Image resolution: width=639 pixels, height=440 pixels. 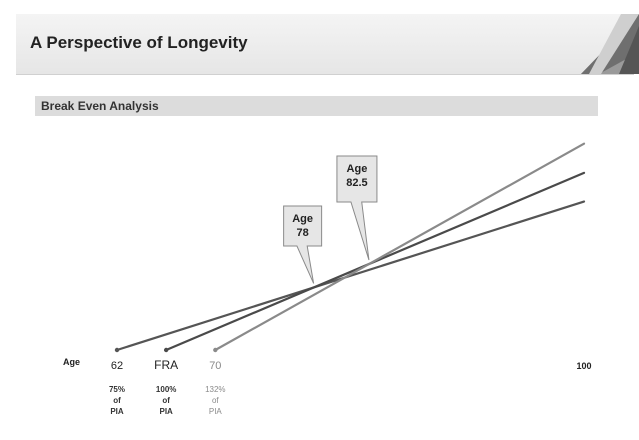 What do you see at coordinates (166, 365) in the screenshot?
I see `x-tick-label: FRA` at bounding box center [166, 365].